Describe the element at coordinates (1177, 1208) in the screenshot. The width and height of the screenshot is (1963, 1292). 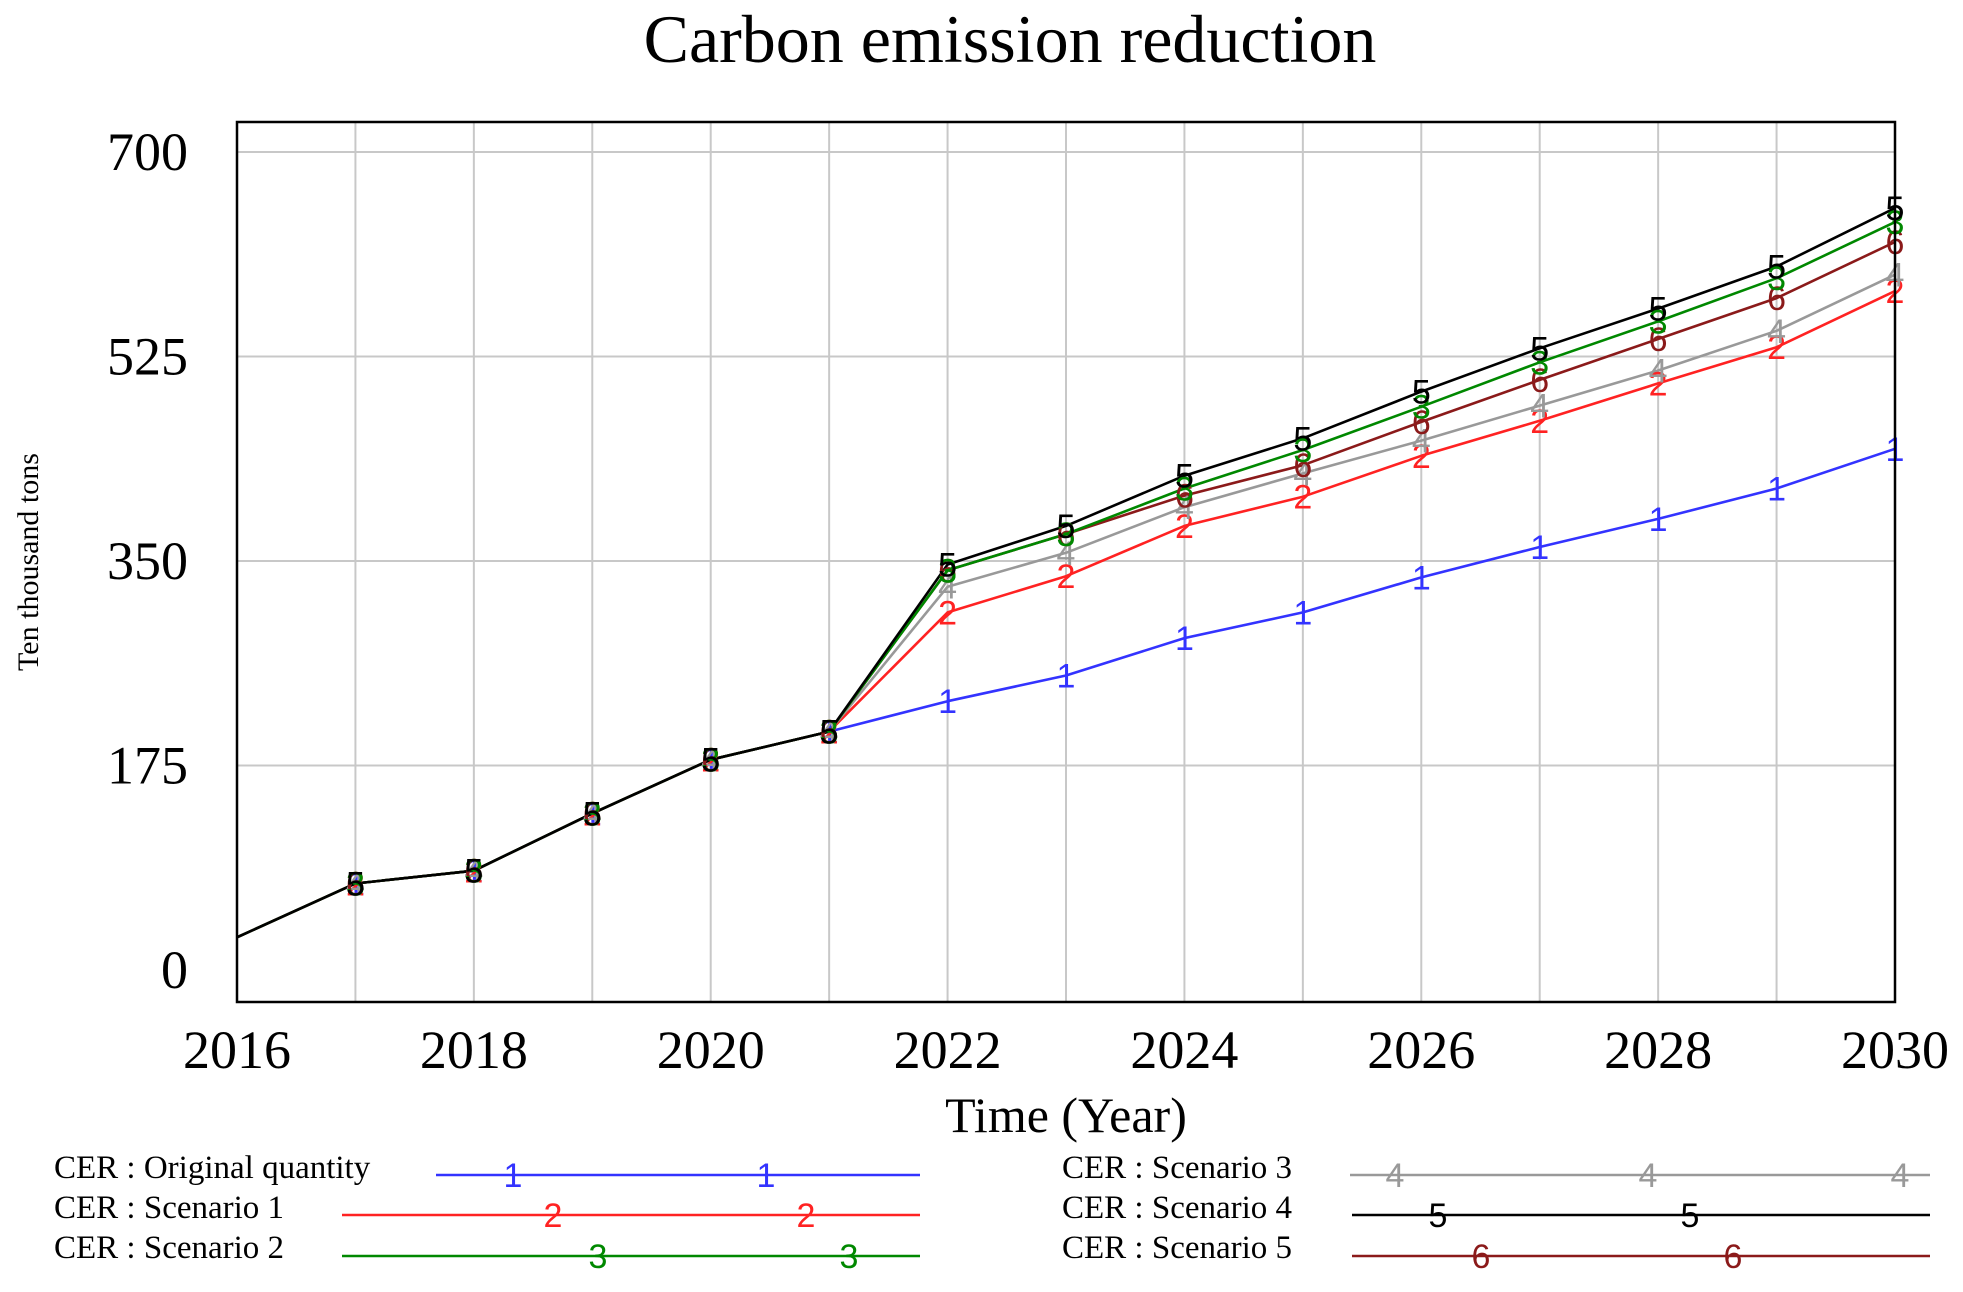
I see `legend-label-5: CER : Scenario 4` at that location.